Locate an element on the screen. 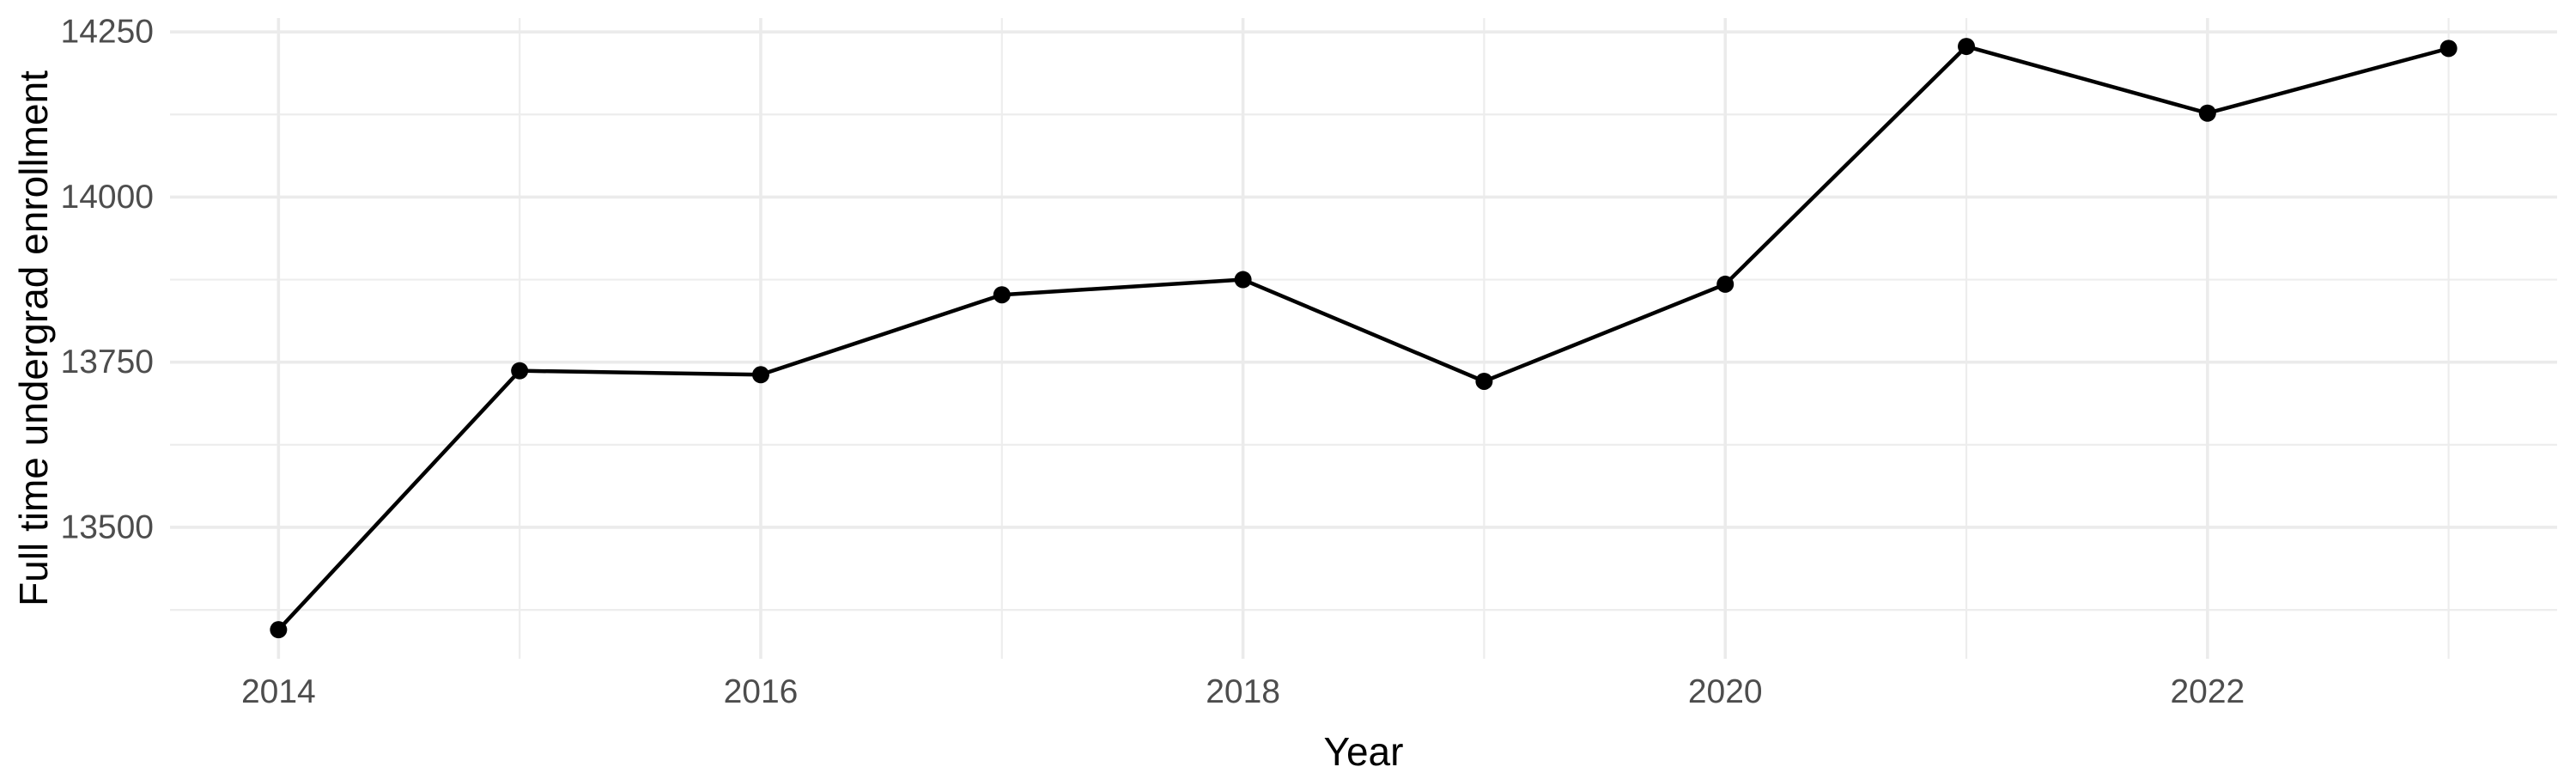  y-tick-label: 13750 is located at coordinates (107, 362).